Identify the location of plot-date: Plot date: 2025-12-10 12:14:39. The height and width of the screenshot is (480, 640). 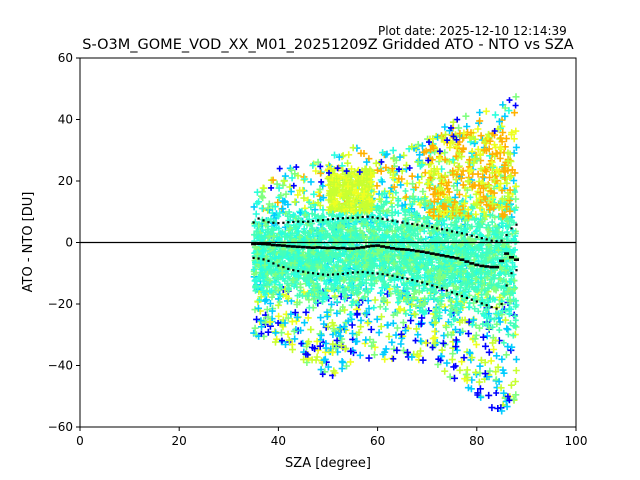
(472, 31).